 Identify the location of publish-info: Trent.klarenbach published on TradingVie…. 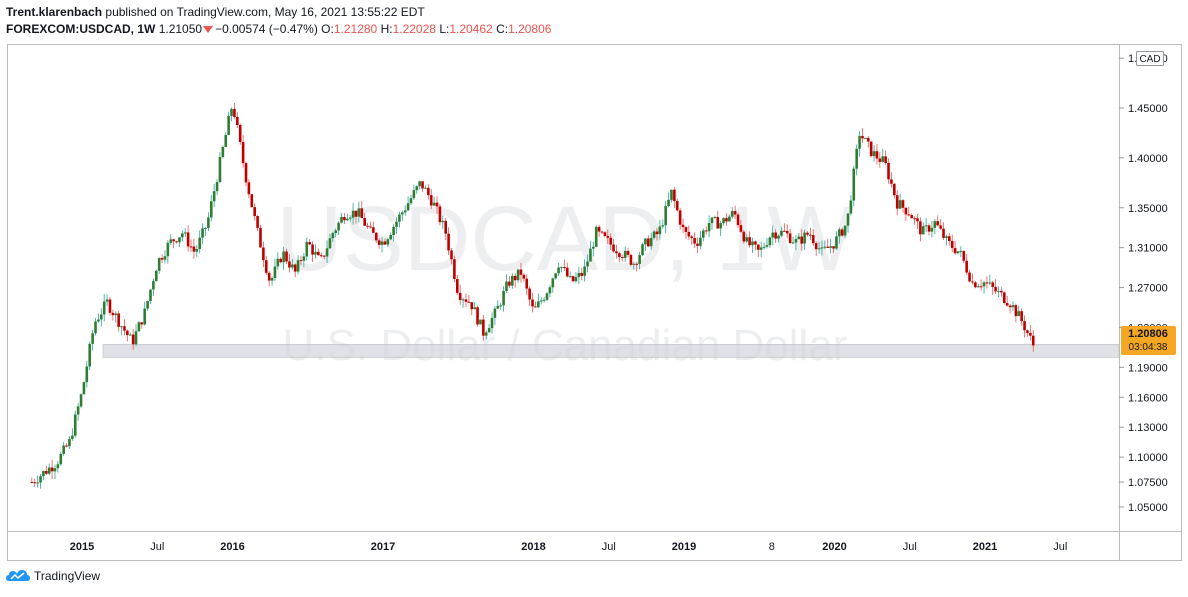
(215, 12).